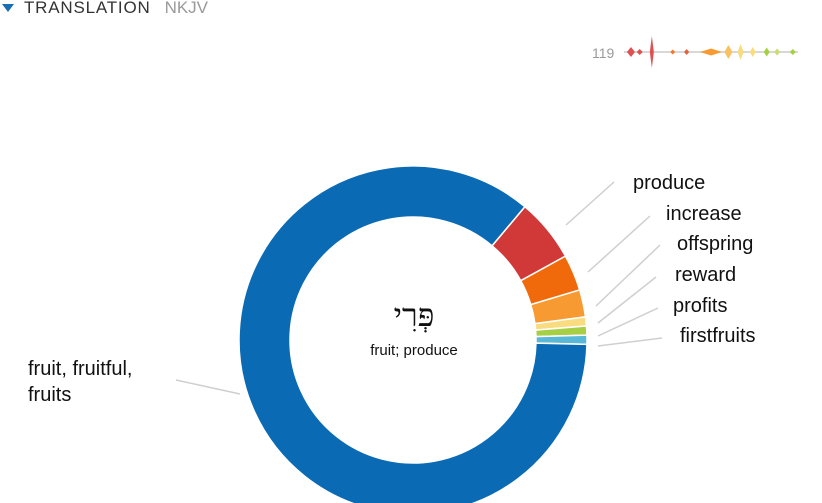  Describe the element at coordinates (718, 336) in the screenshot. I see `slice-label: firstfruits` at that location.